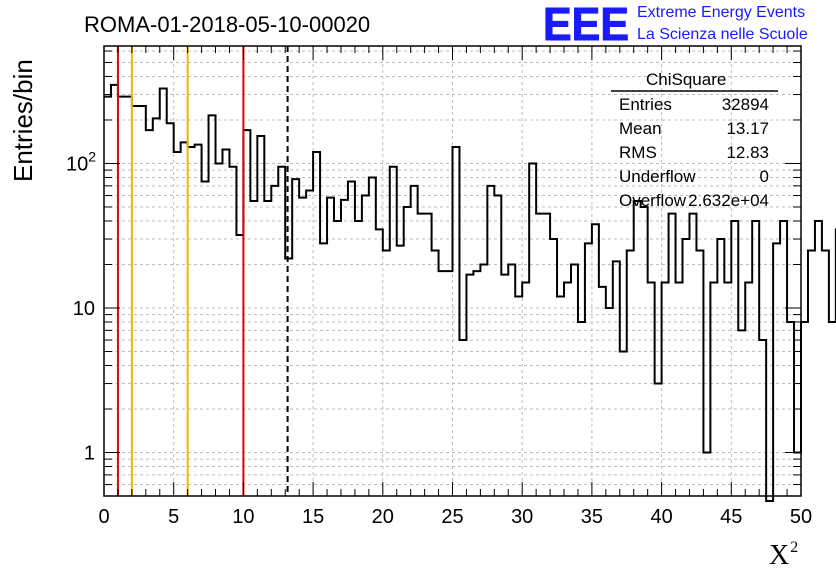  What do you see at coordinates (764, 176) in the screenshot?
I see `stats-value: 0` at bounding box center [764, 176].